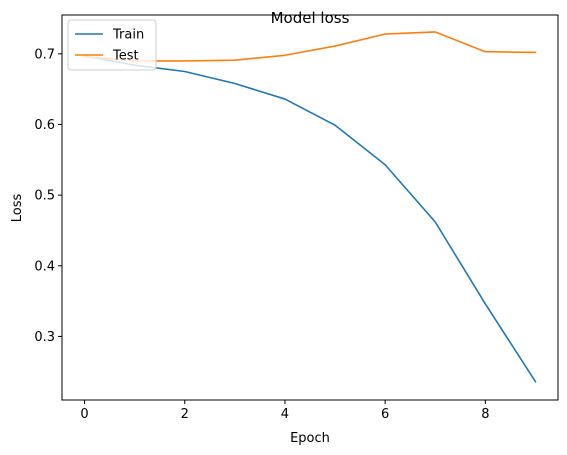 This screenshot has width=567, height=455. Describe the element at coordinates (125, 56) in the screenshot. I see `legend-label-test: Test` at that location.